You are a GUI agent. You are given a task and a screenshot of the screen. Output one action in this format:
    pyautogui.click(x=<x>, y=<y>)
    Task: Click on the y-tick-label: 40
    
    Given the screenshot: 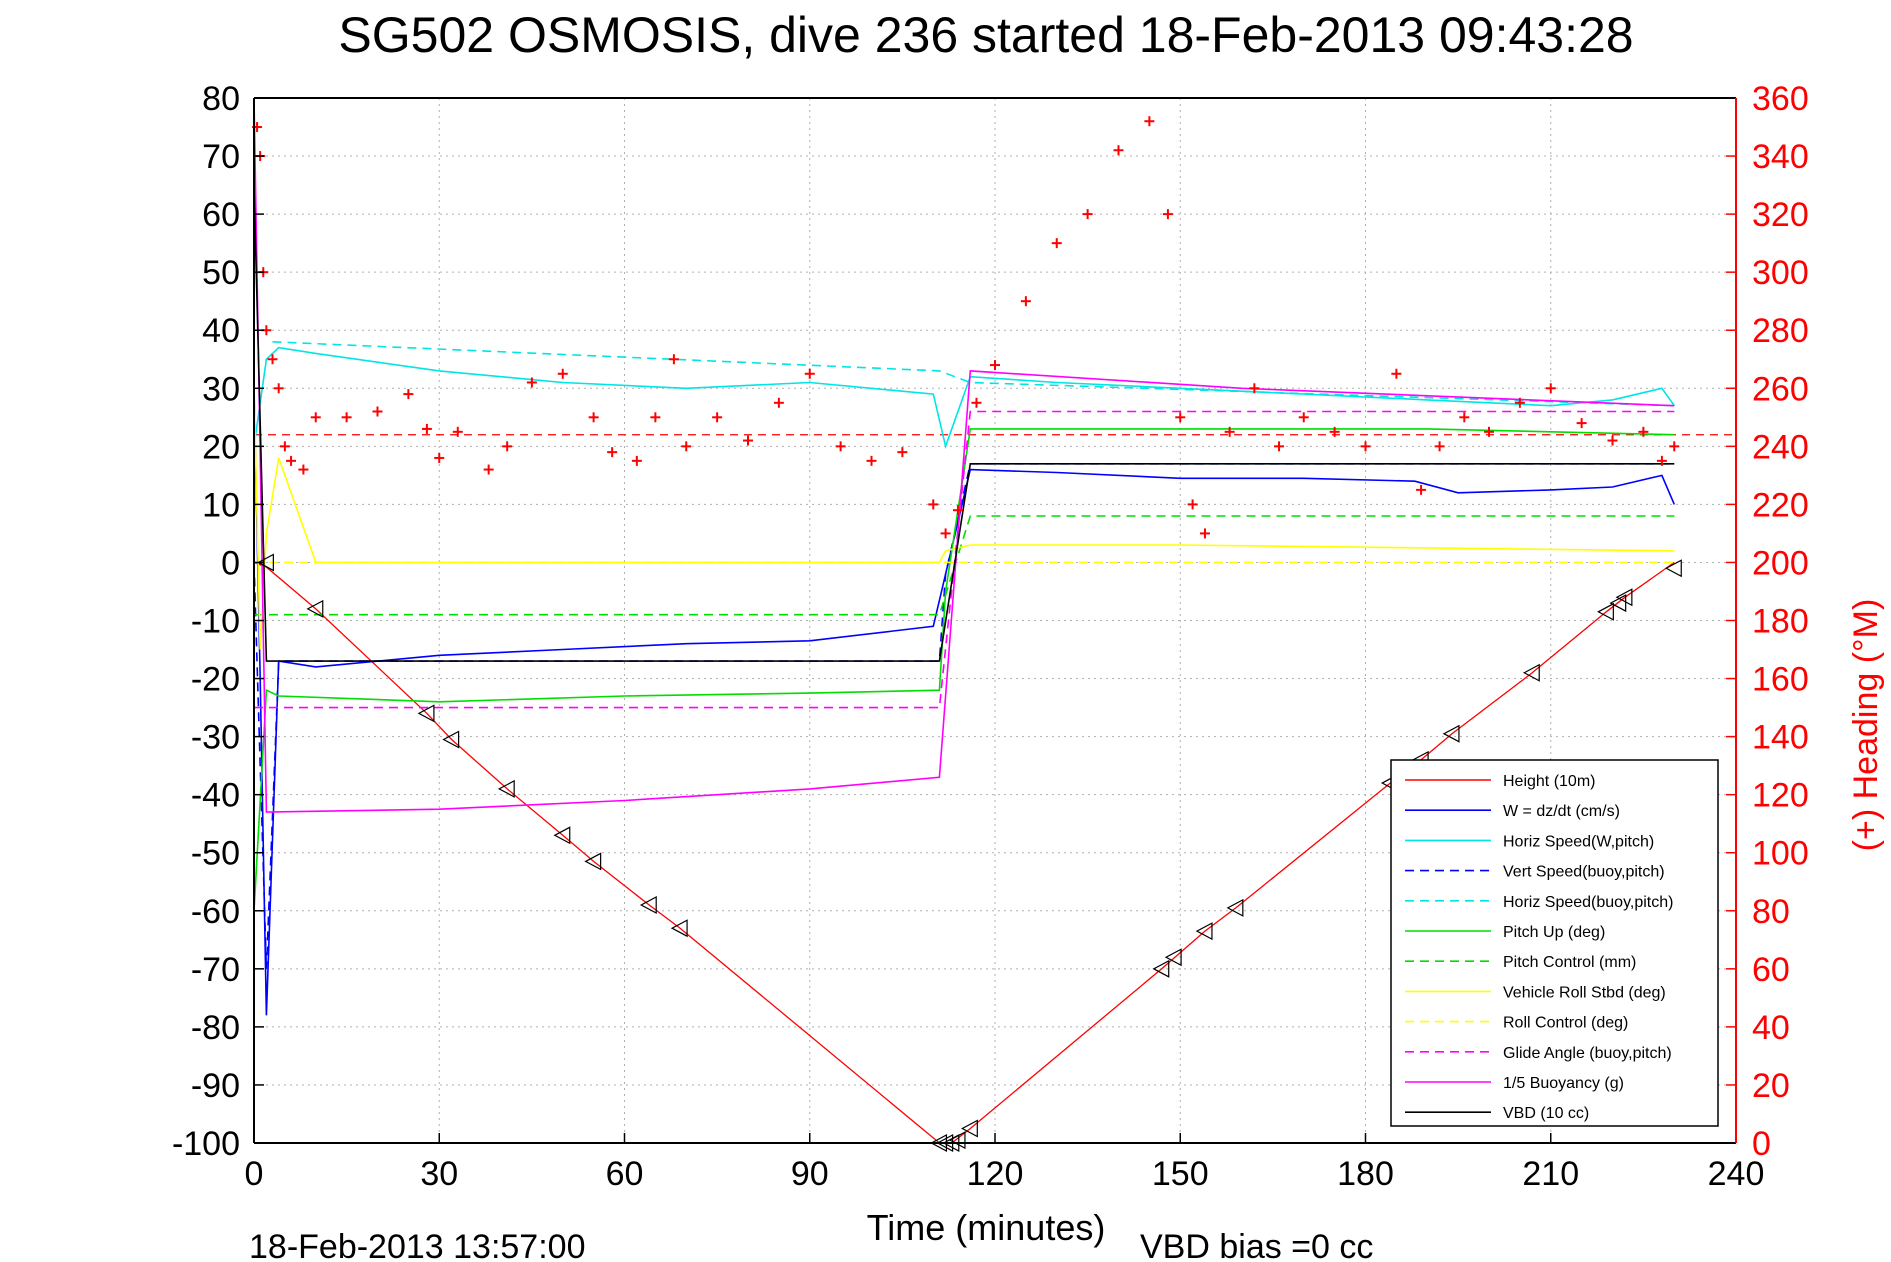 What is the action you would take?
    pyautogui.click(x=221, y=331)
    